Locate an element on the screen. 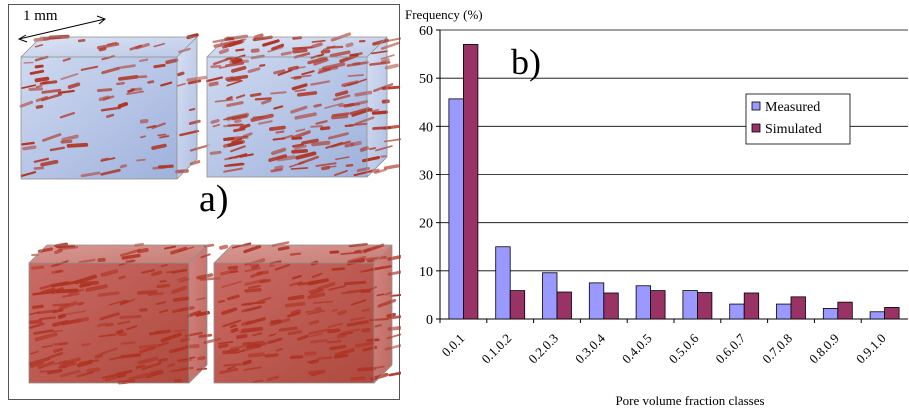 This screenshot has width=909, height=415. x-tick-label: 0.6.0.7 is located at coordinates (730, 348).